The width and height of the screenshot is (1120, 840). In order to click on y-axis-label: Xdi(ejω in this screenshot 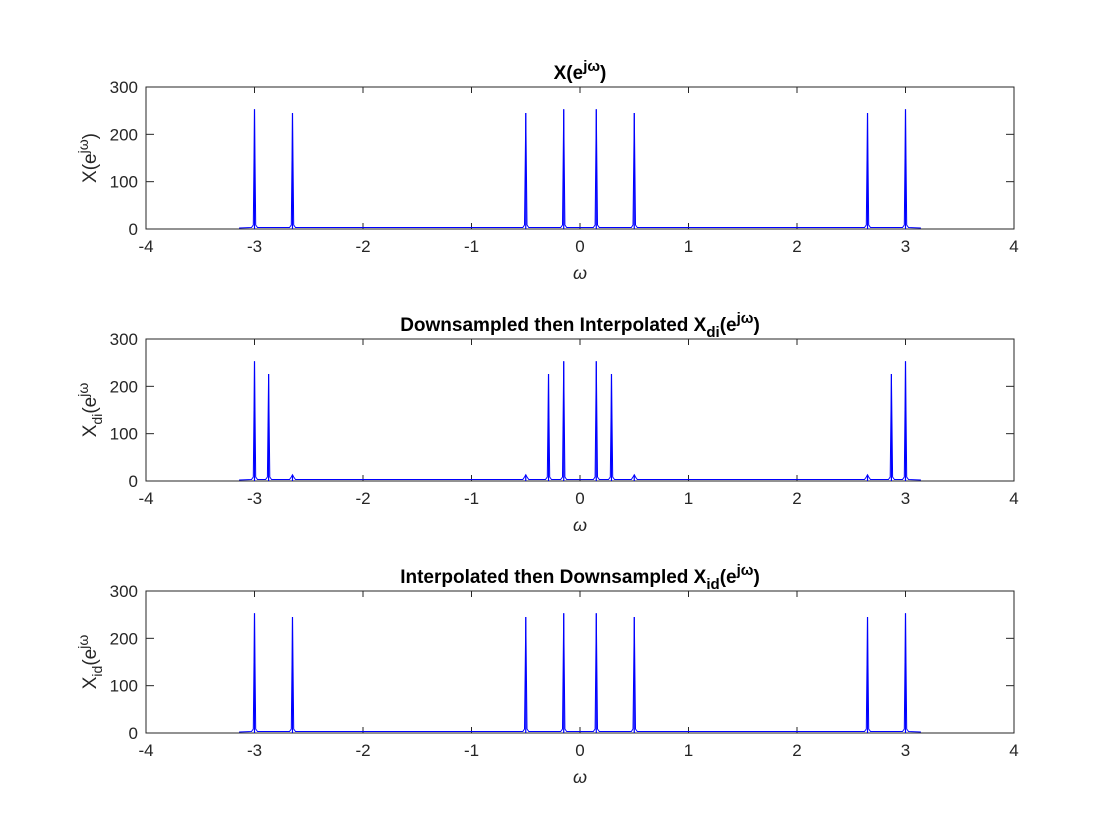, I will do `click(90, 410)`.